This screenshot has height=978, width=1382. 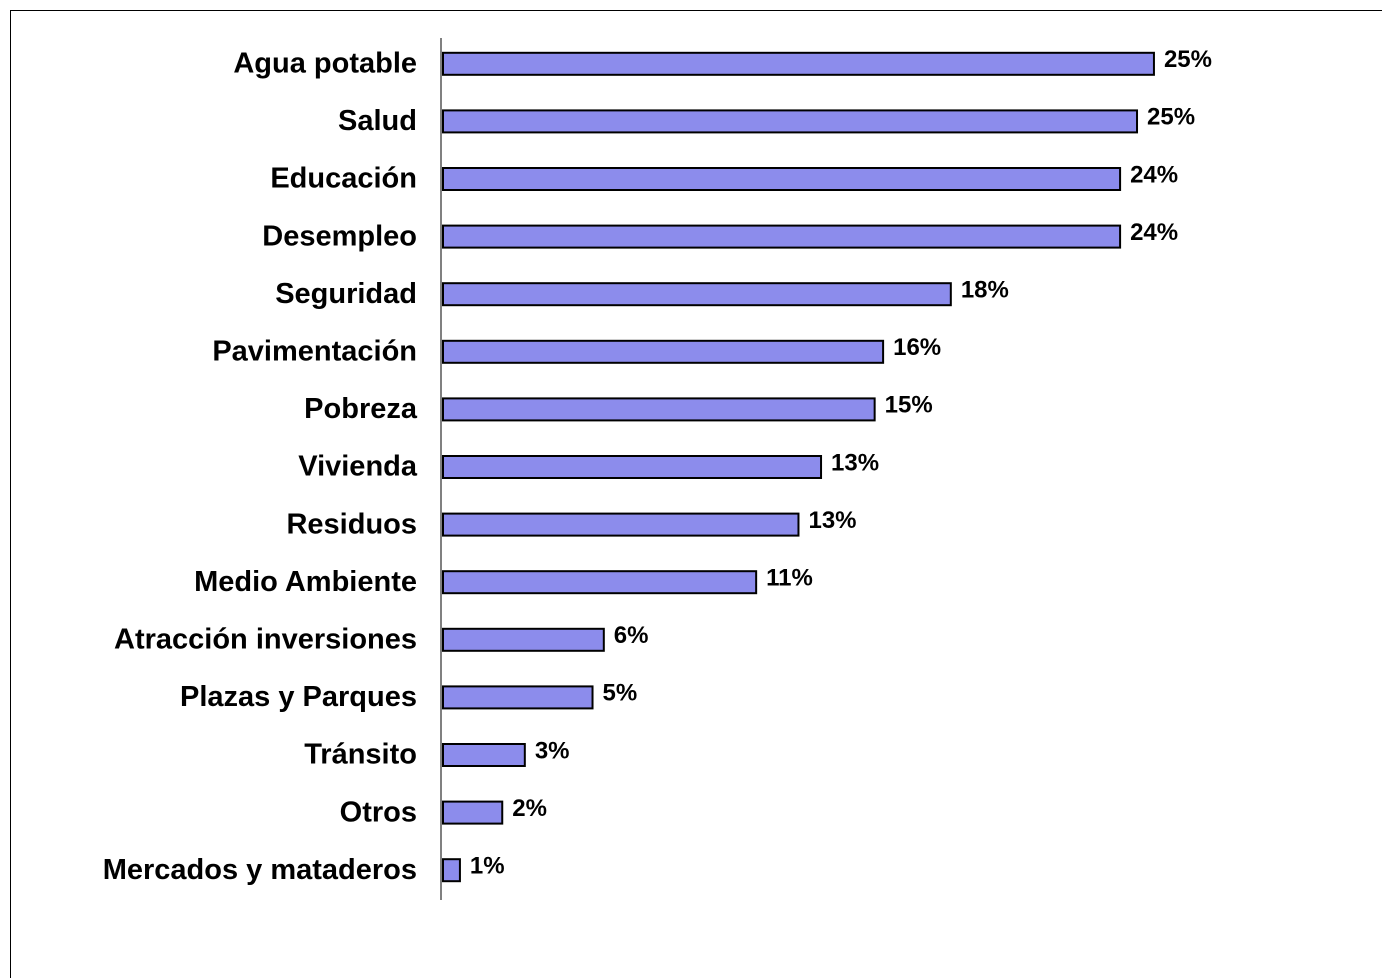 What do you see at coordinates (789, 578) in the screenshot?
I see `value-label: 11%` at bounding box center [789, 578].